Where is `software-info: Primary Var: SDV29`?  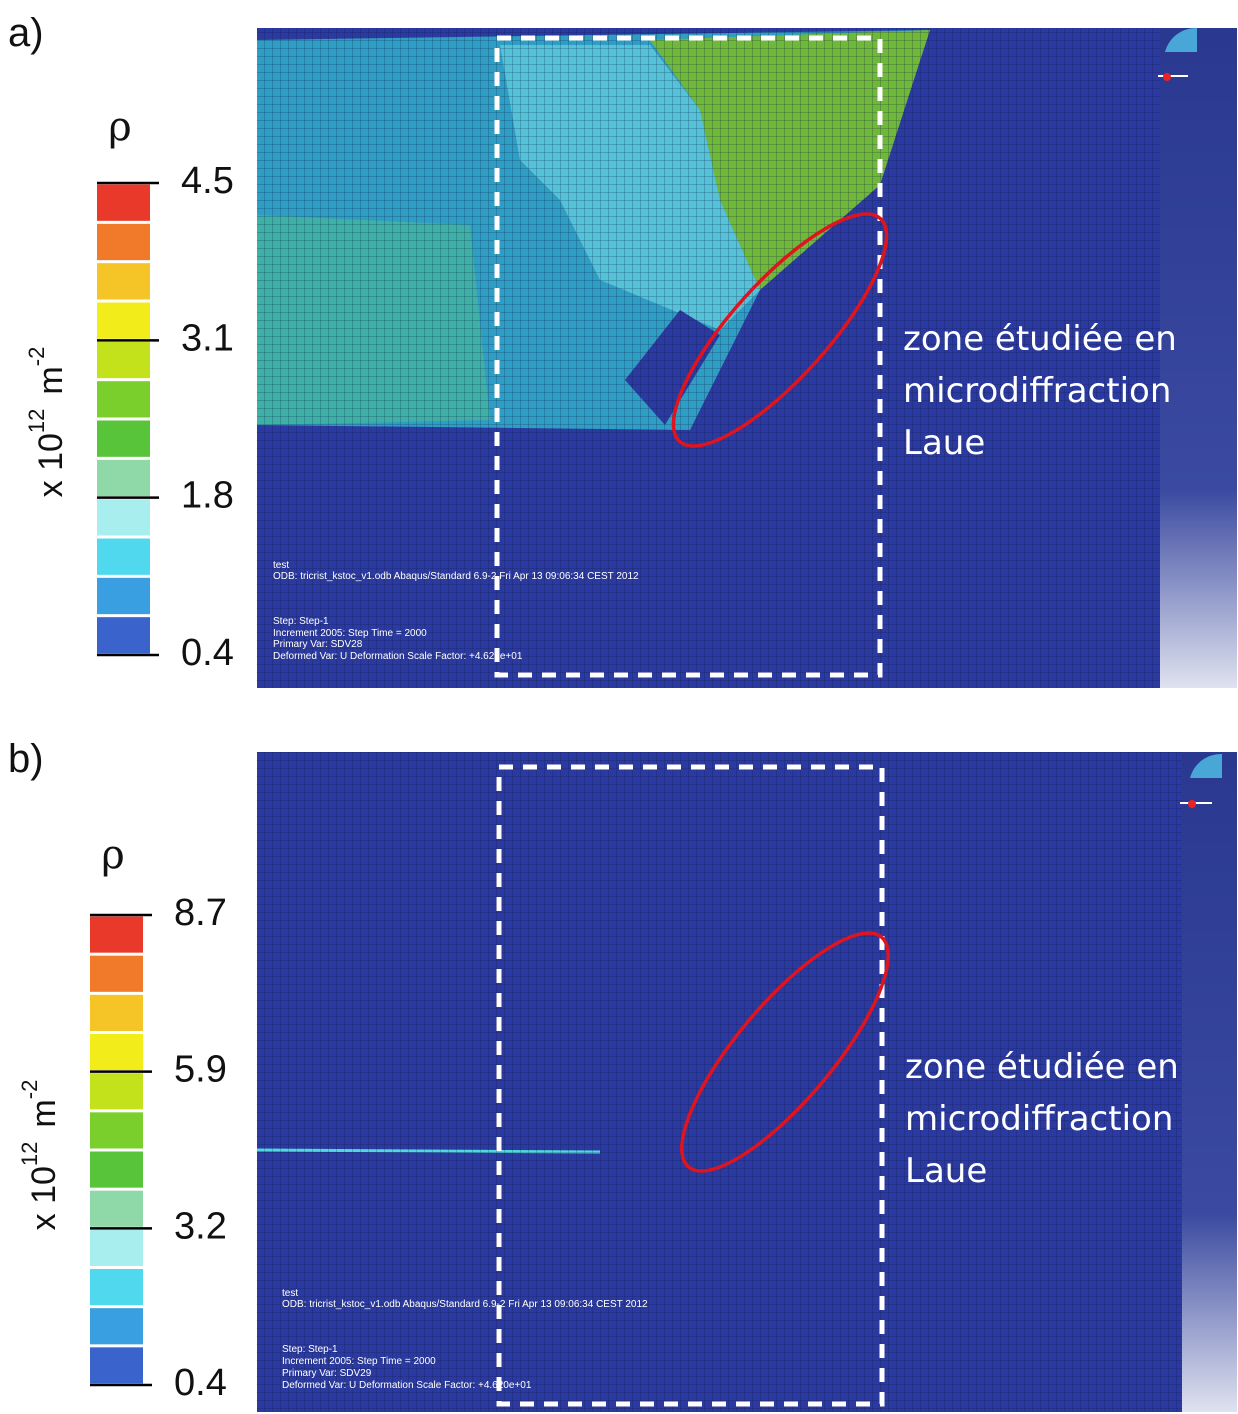
software-info: Primary Var: SDV29 is located at coordinates (327, 1373).